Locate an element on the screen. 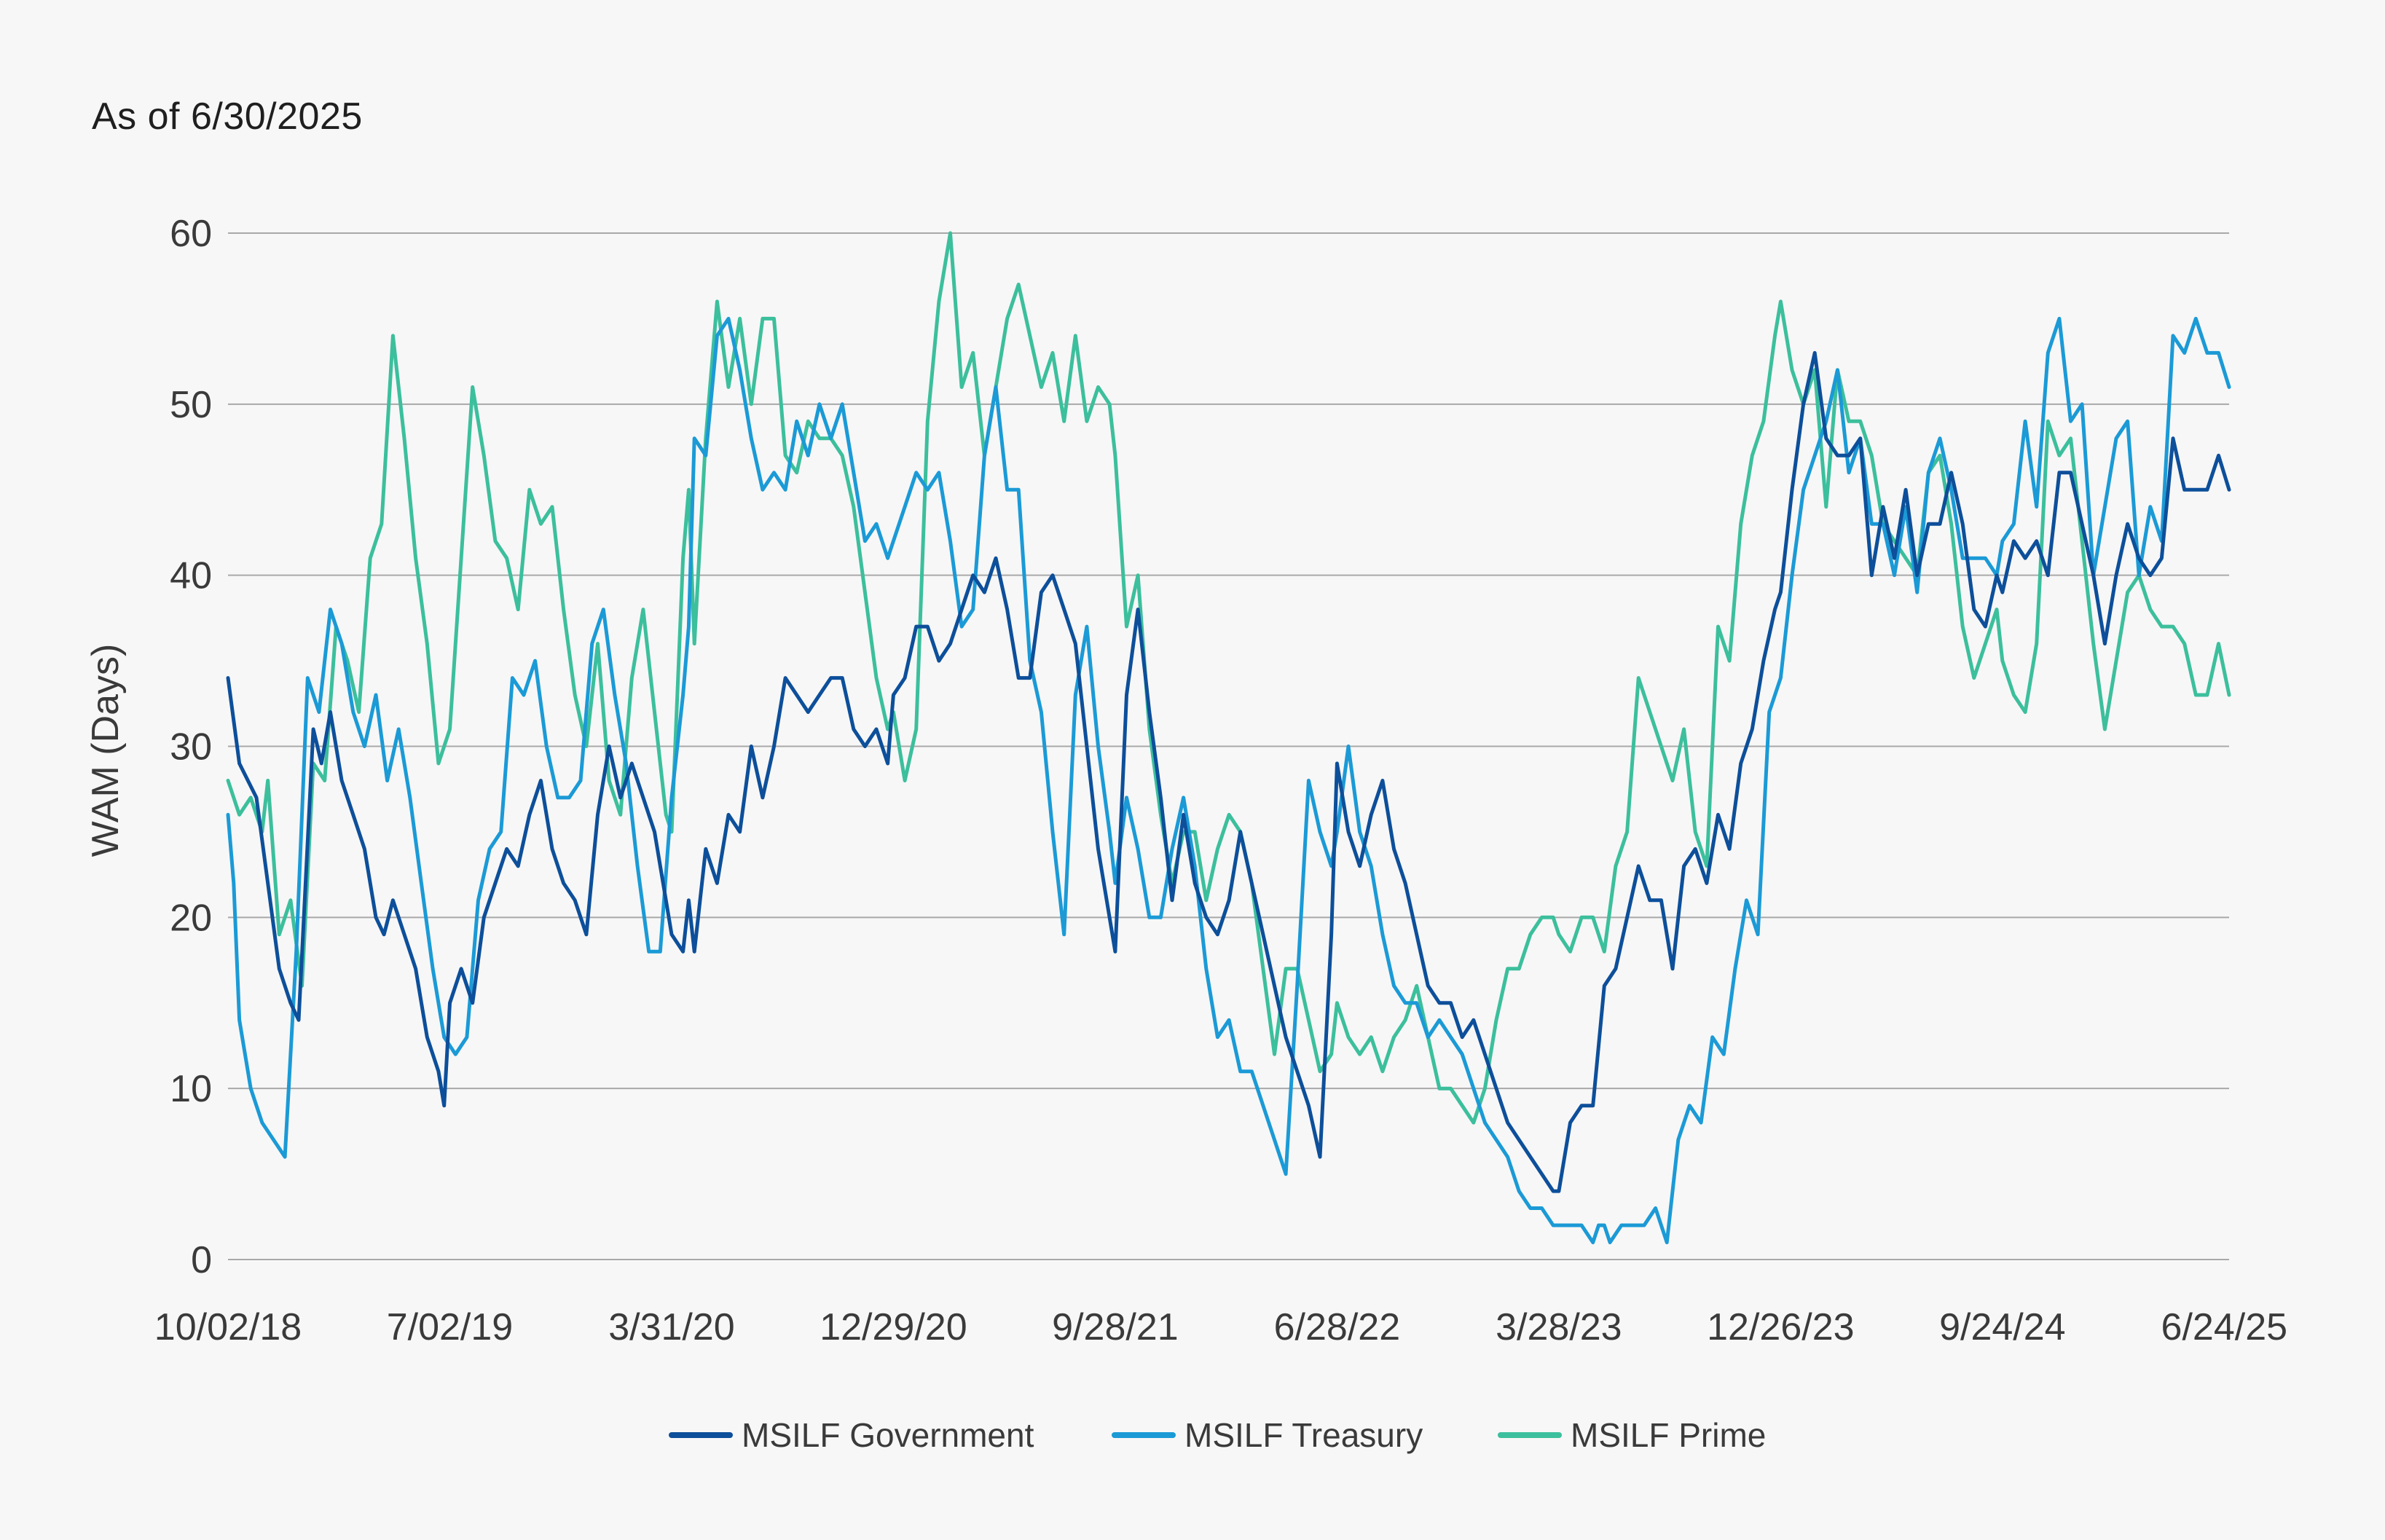 Image resolution: width=2385 pixels, height=1540 pixels. legend-label: MSILF Government is located at coordinates (888, 1435).